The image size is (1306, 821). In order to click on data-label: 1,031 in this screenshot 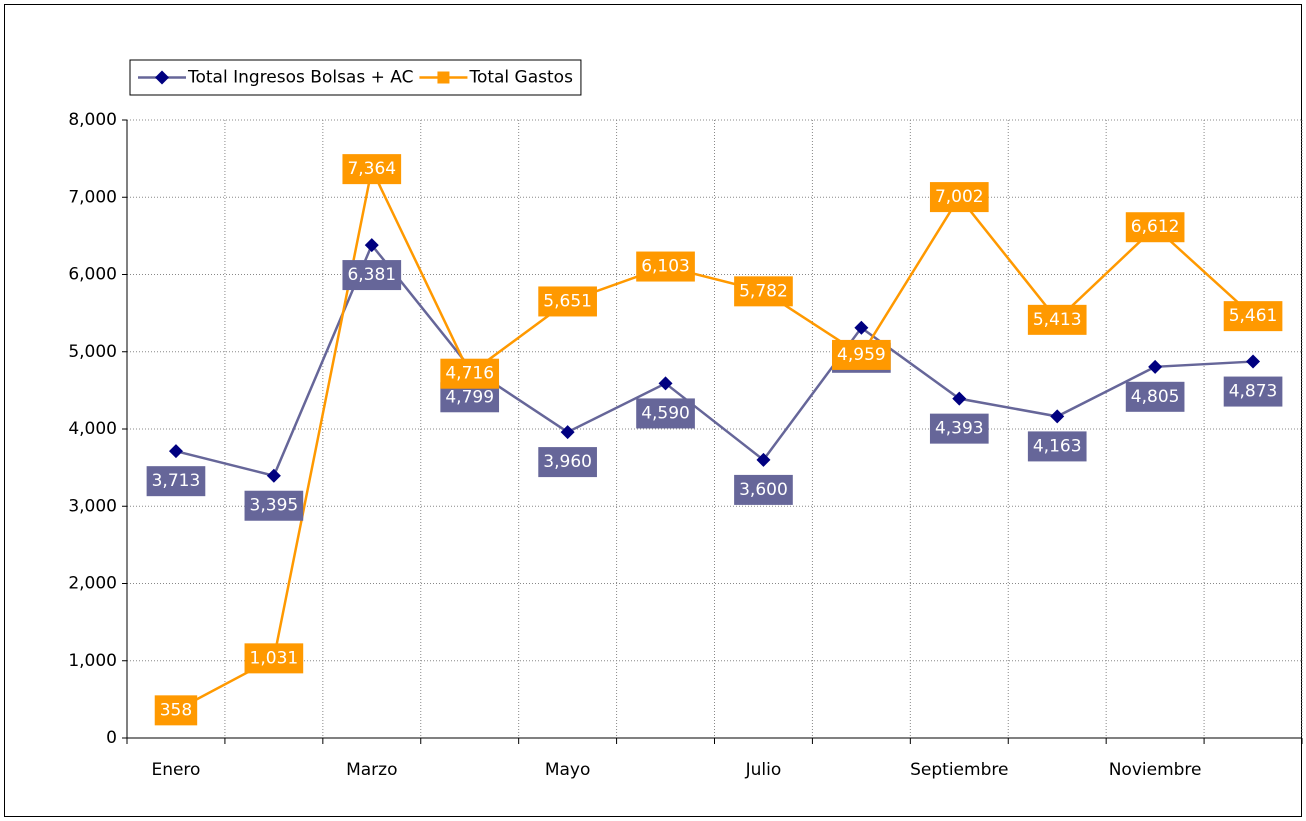, I will do `click(274, 658)`.